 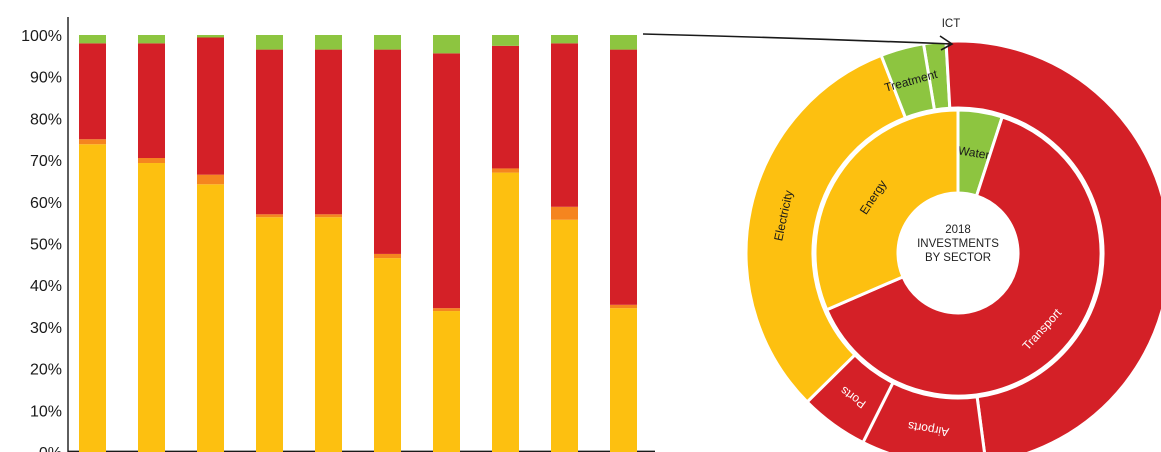 What do you see at coordinates (958, 230) in the screenshot?
I see `center-title-line: 2018` at bounding box center [958, 230].